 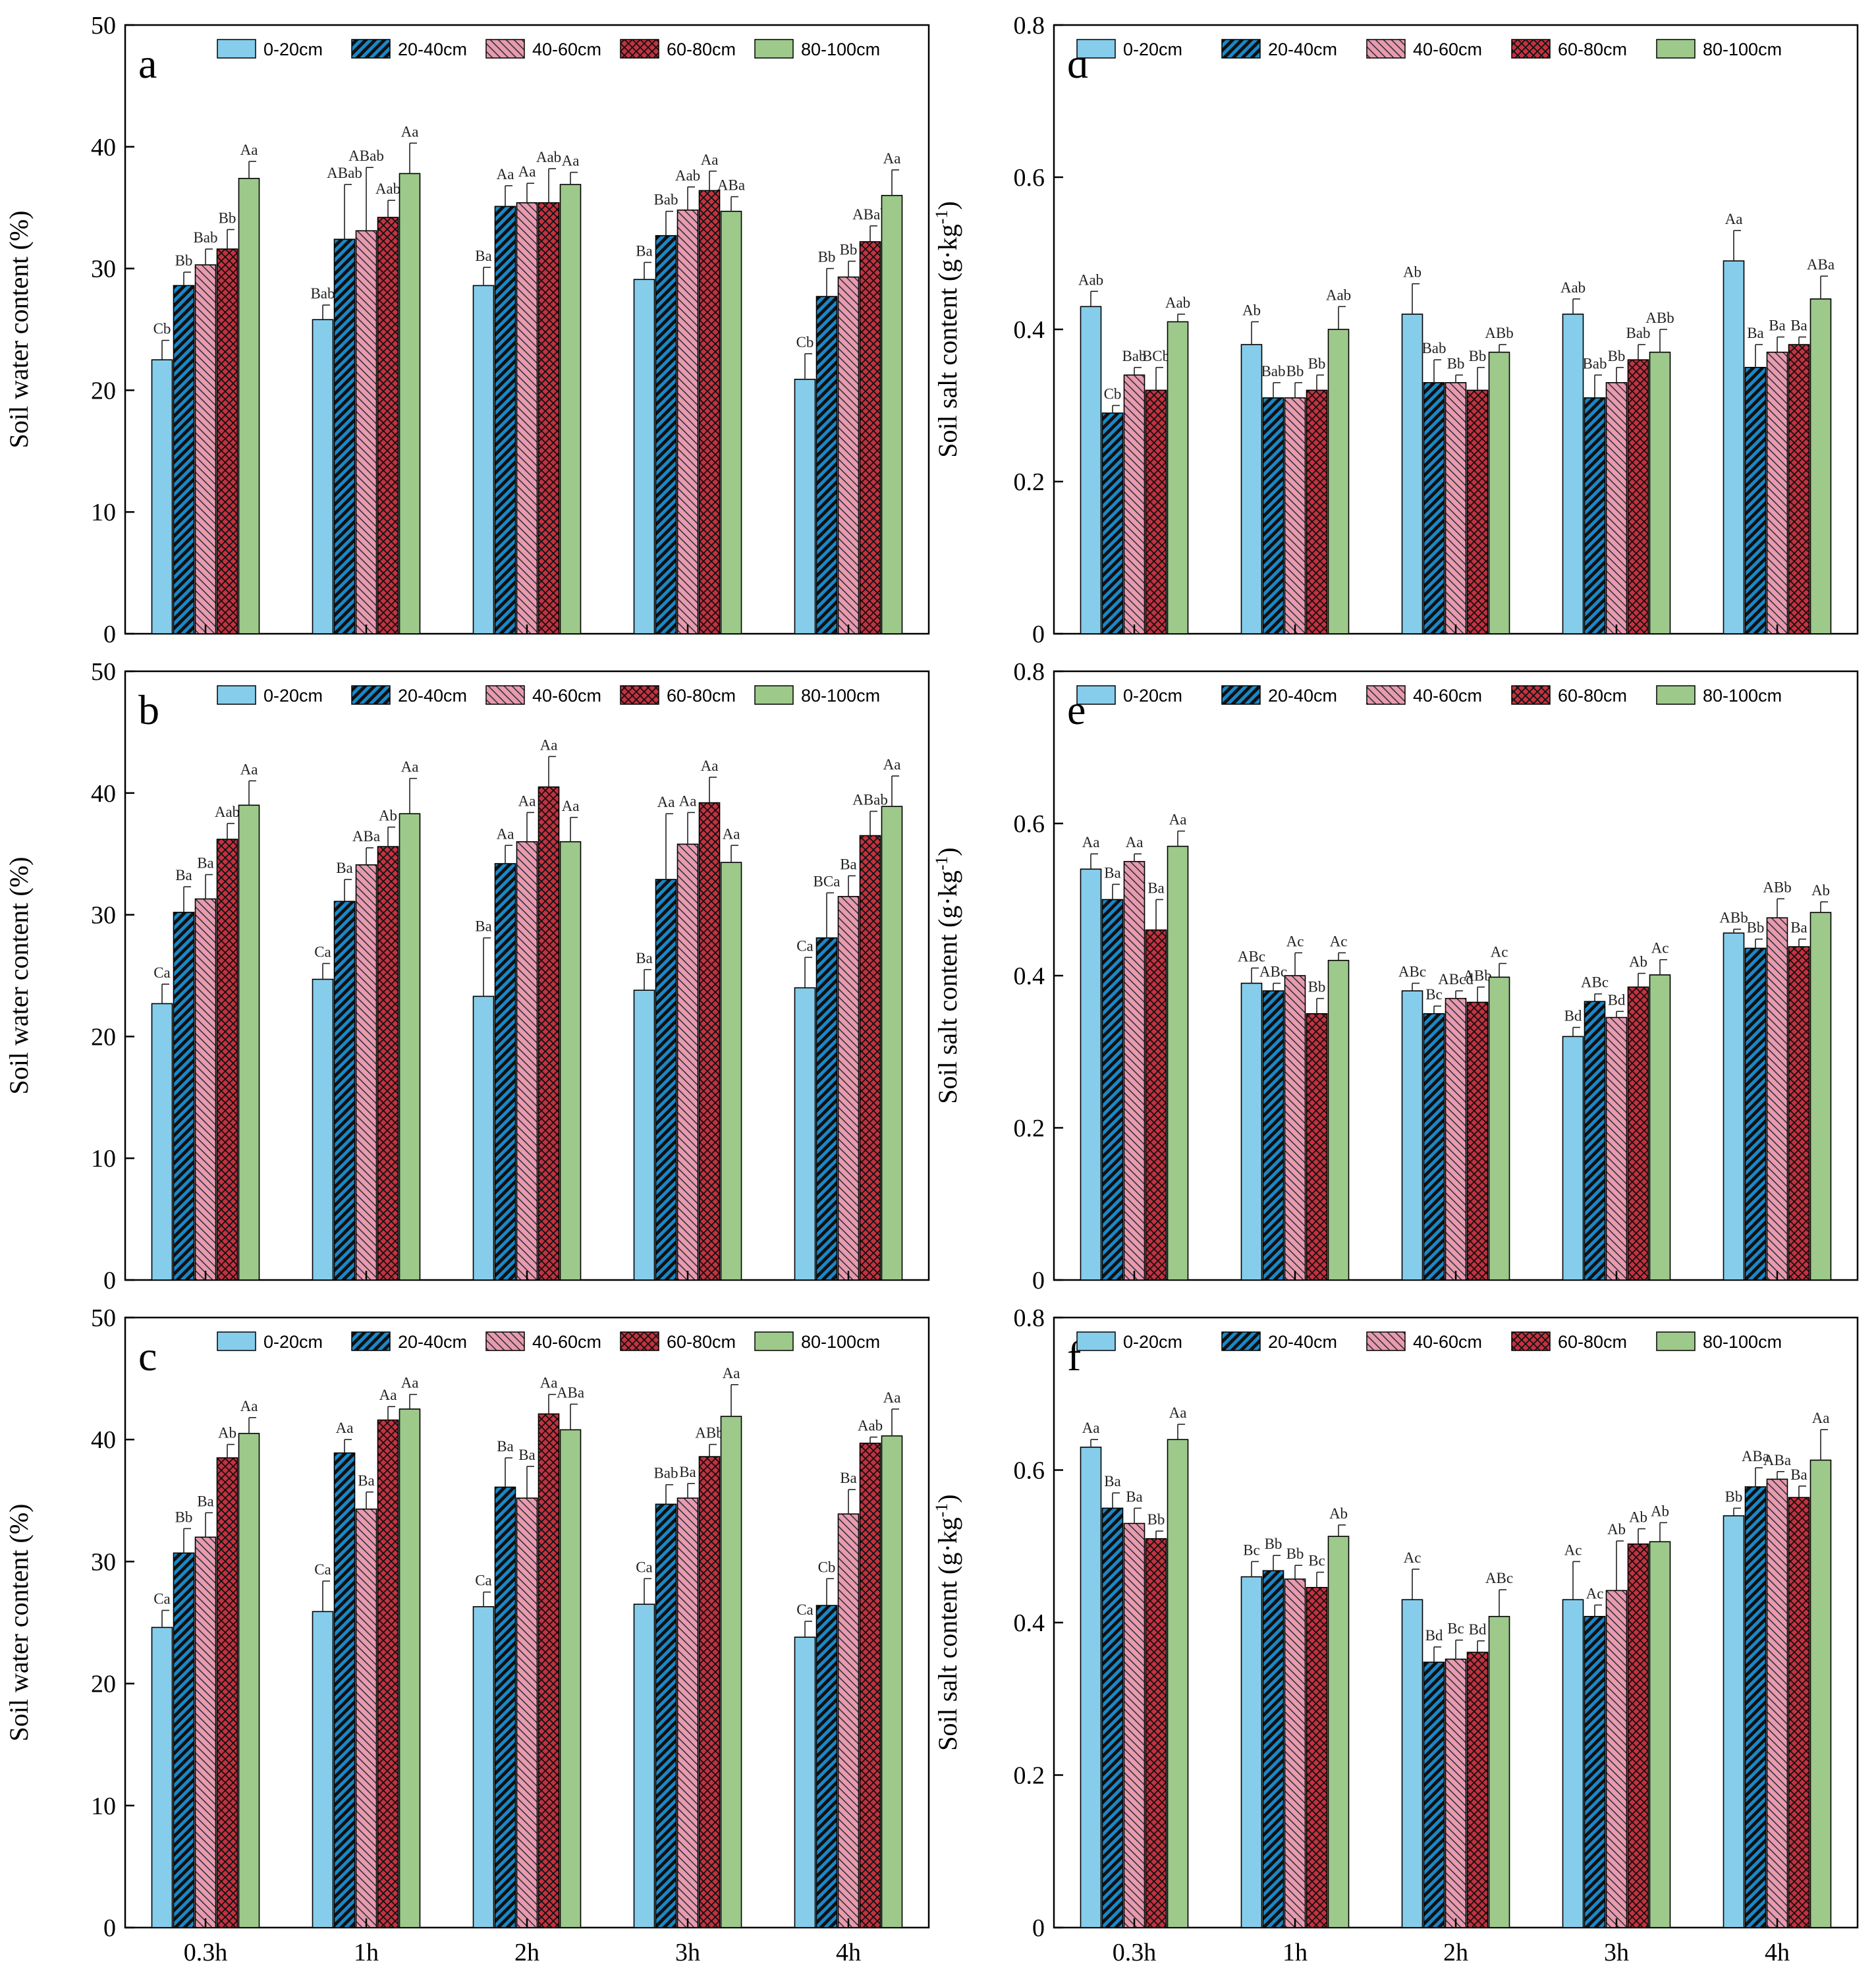 What do you see at coordinates (1499, 1771) in the screenshot?
I see `bar-80-100cm-2h` at bounding box center [1499, 1771].